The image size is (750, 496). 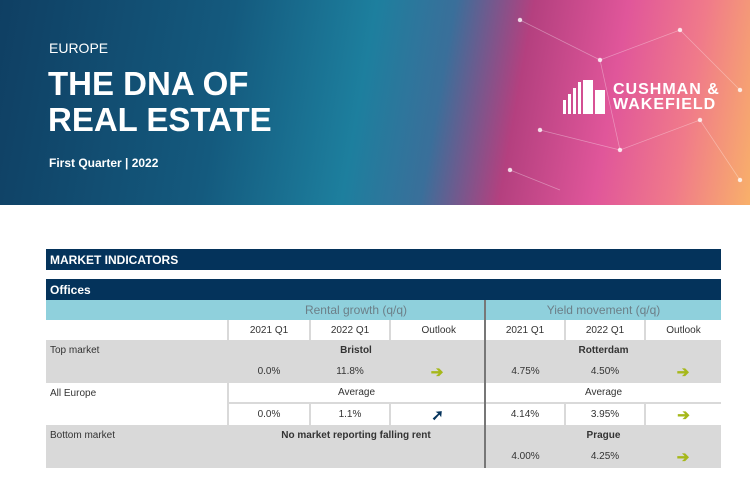 I want to click on yield-2022-value: 3.95%, so click(x=604, y=413).